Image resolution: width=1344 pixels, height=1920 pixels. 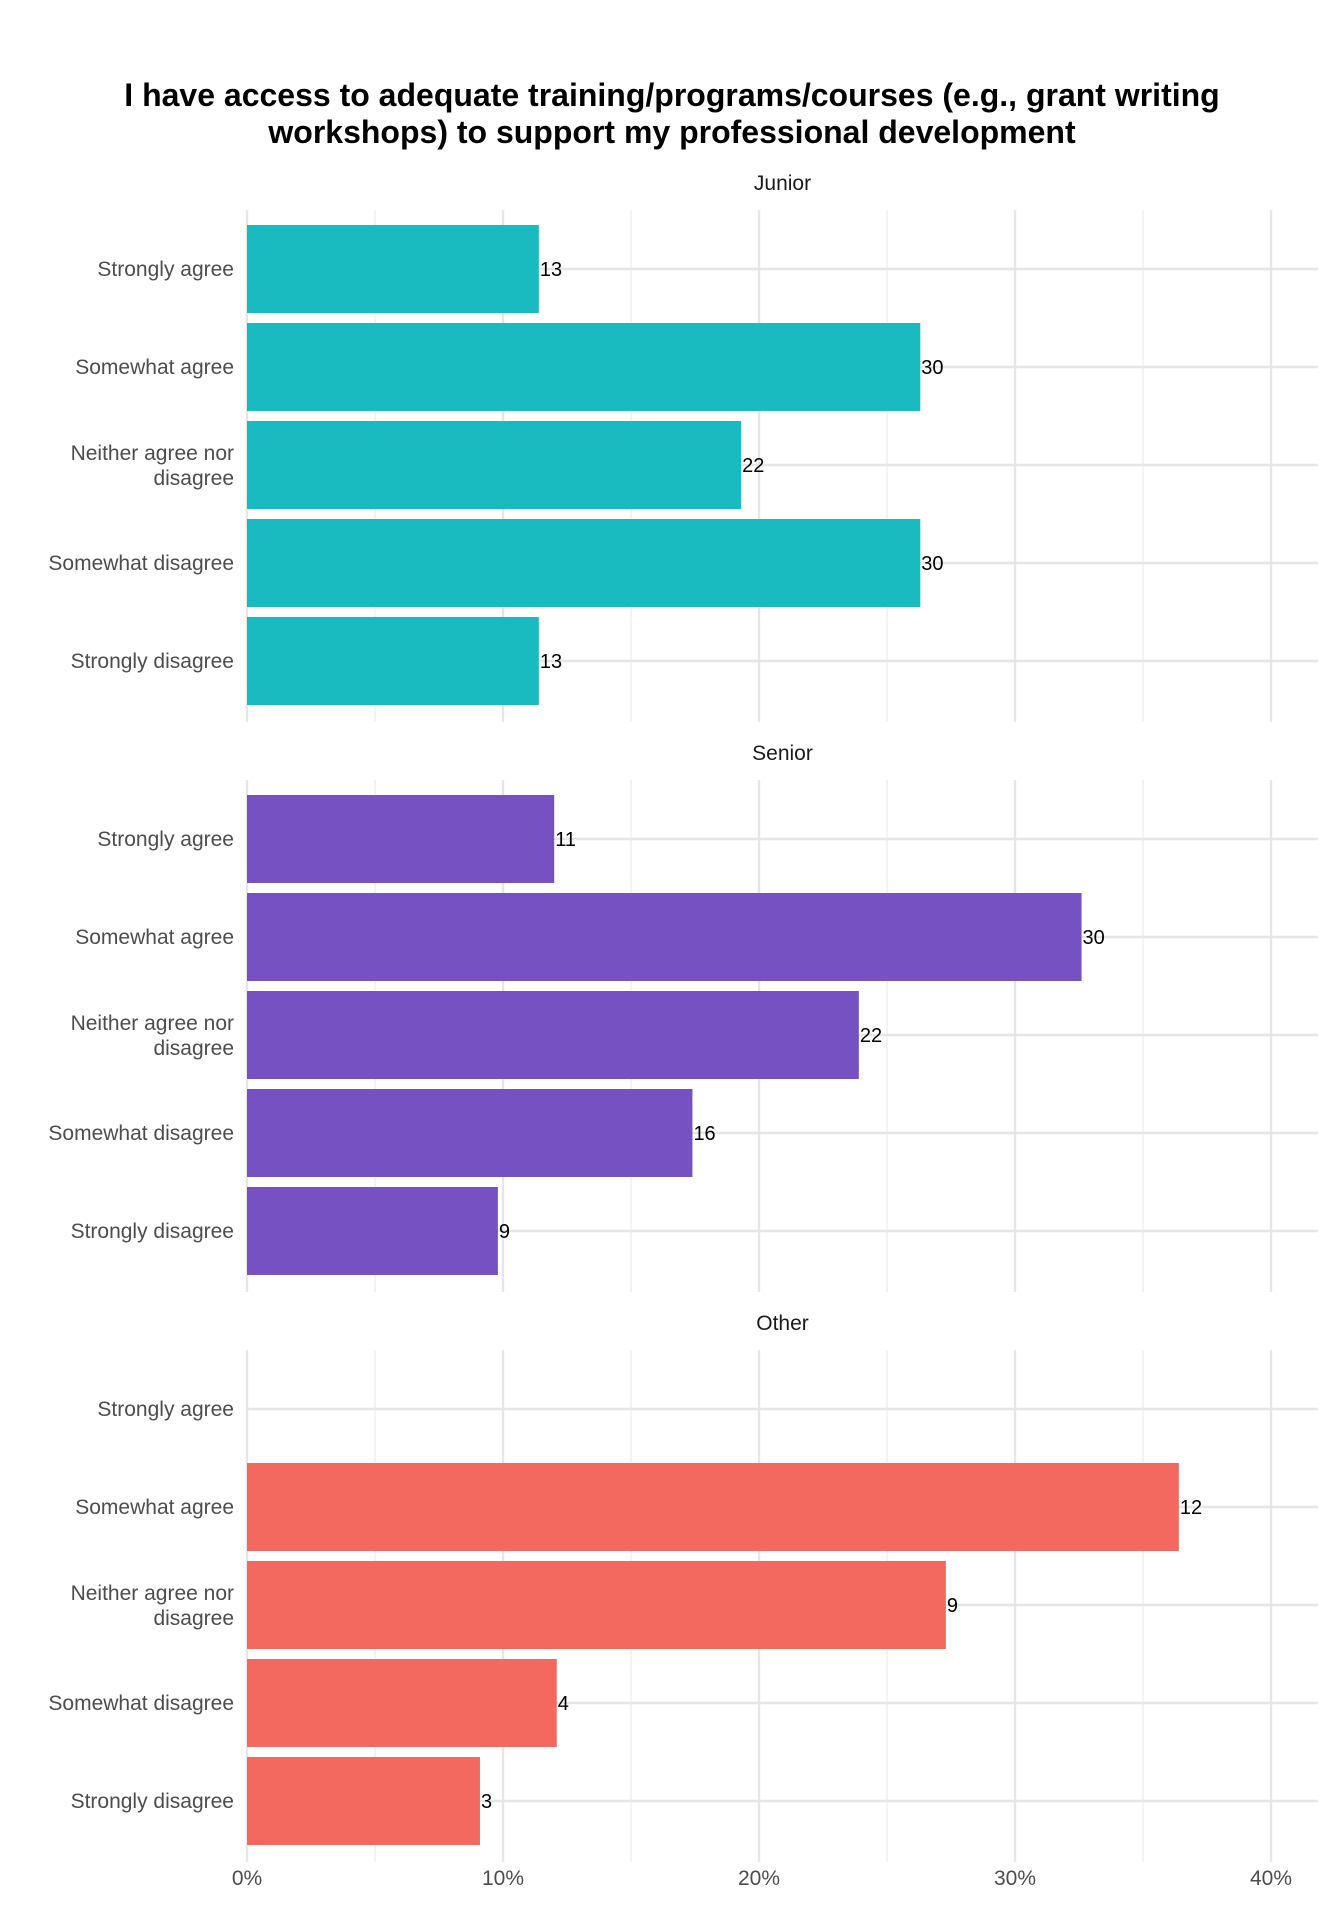 I want to click on facet-strip-label: Senior, so click(x=782, y=753).